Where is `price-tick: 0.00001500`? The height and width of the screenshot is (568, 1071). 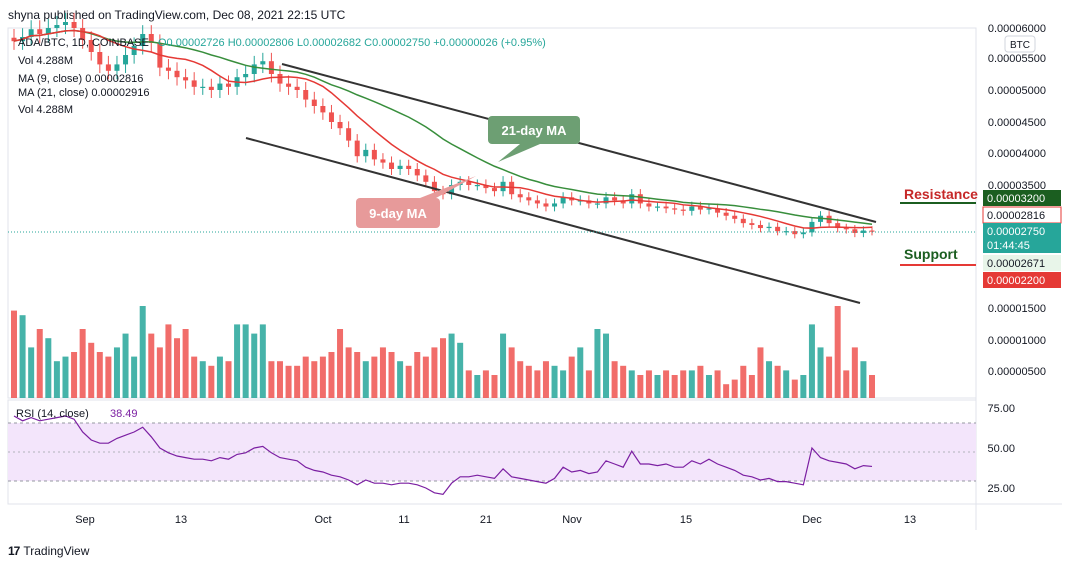 price-tick: 0.00001500 is located at coordinates (1017, 309).